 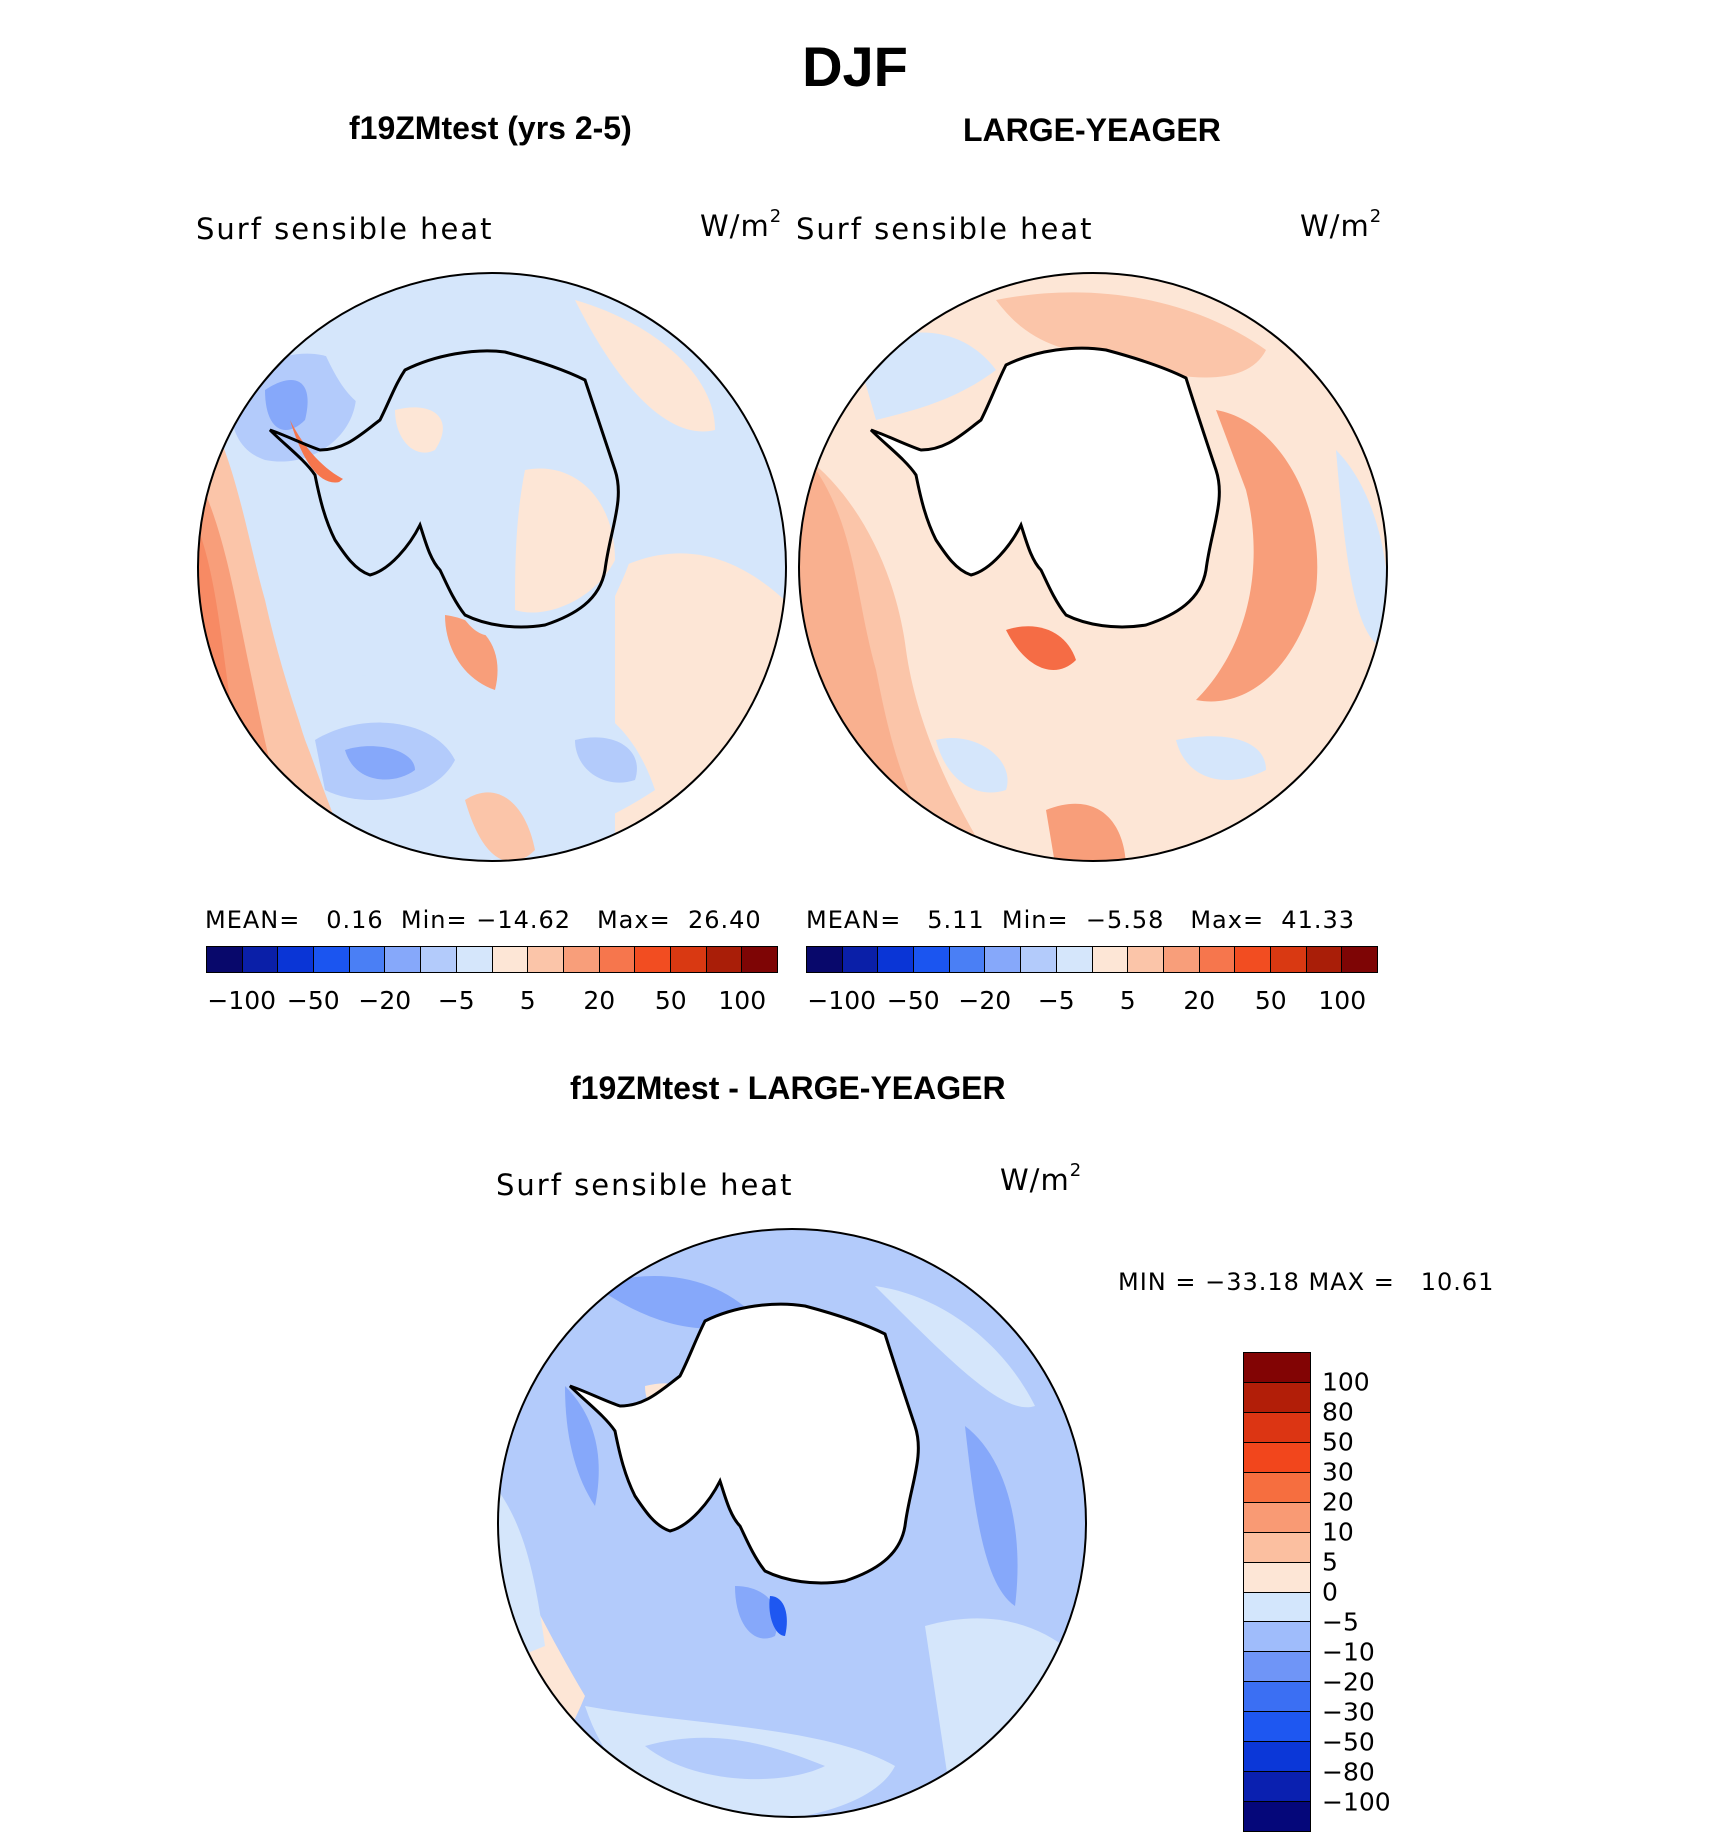 What do you see at coordinates (1306, 1282) in the screenshot?
I see `diff-stats: MIN = −33.18 MAX = 10.61` at bounding box center [1306, 1282].